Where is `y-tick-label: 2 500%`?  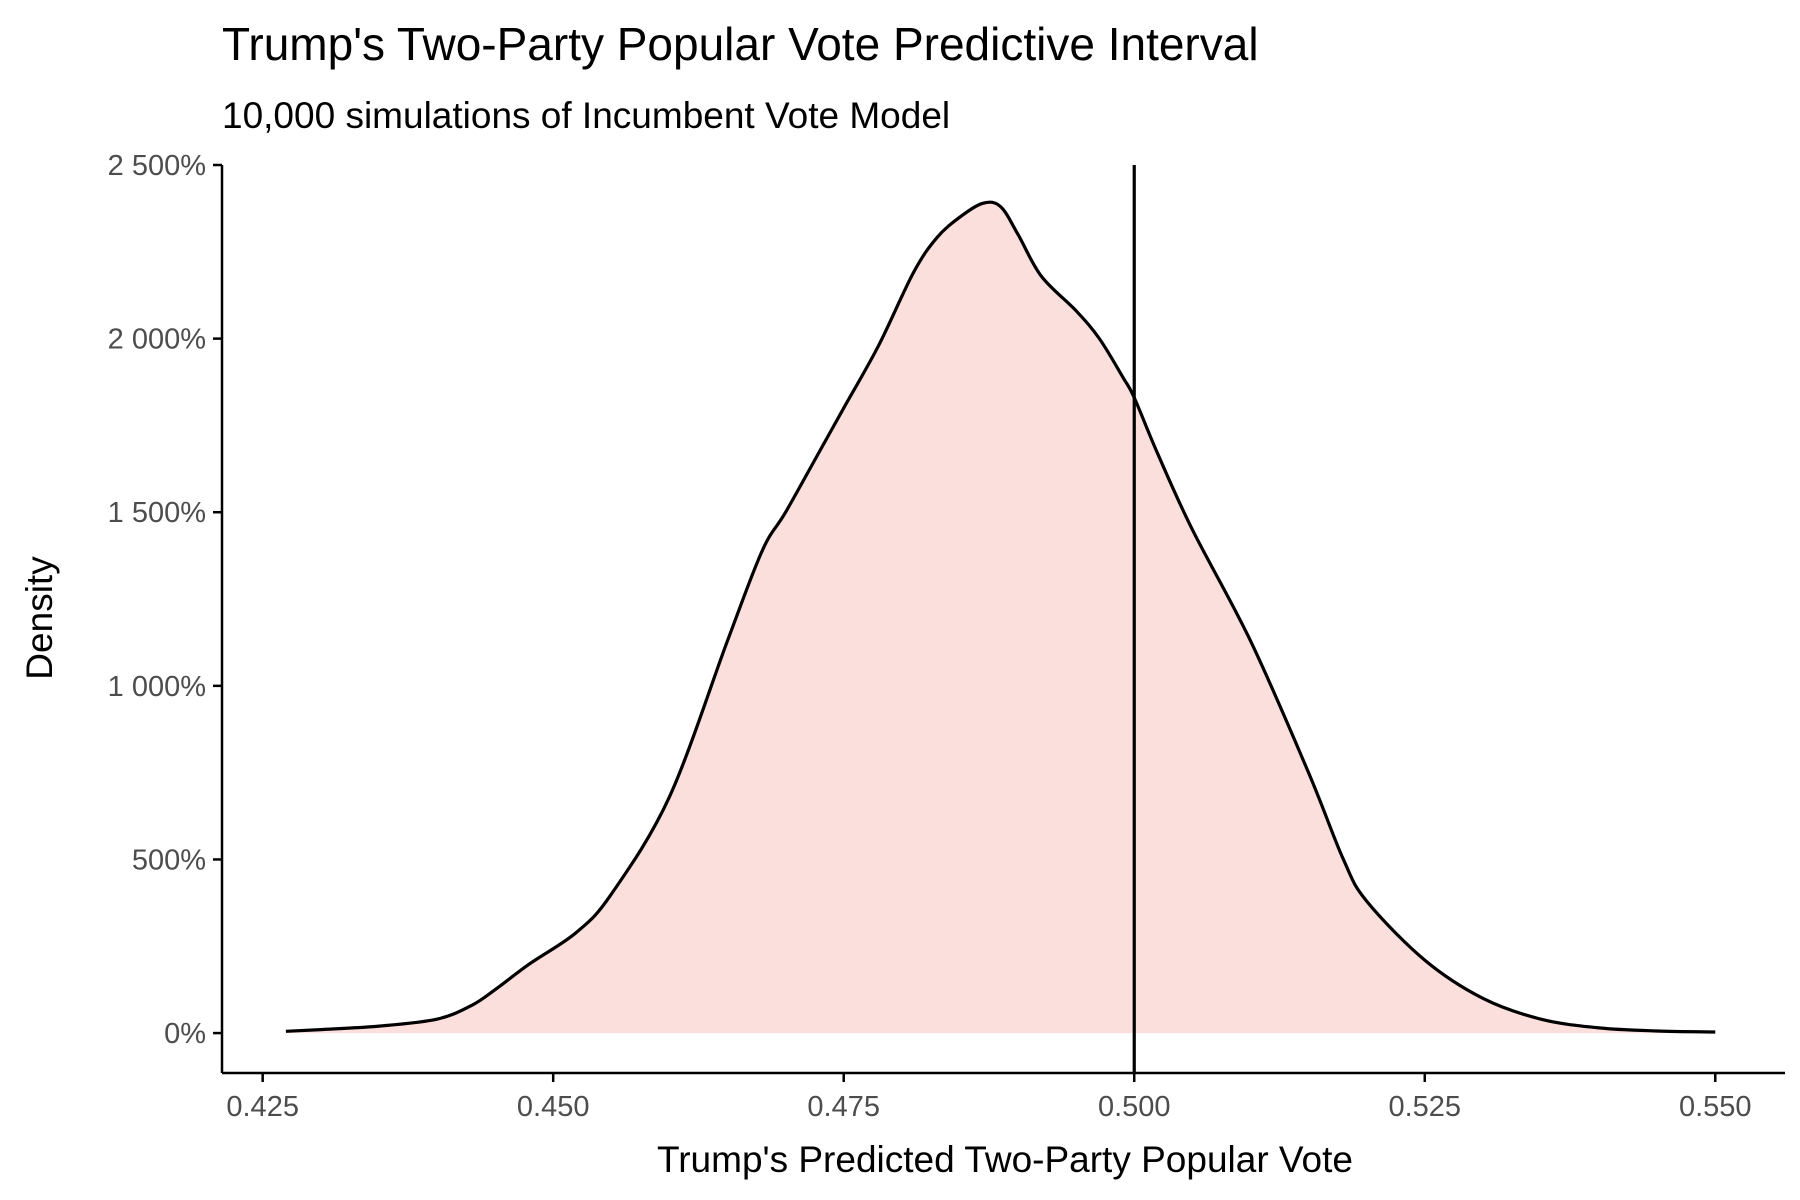
y-tick-label: 2 500% is located at coordinates (157, 166).